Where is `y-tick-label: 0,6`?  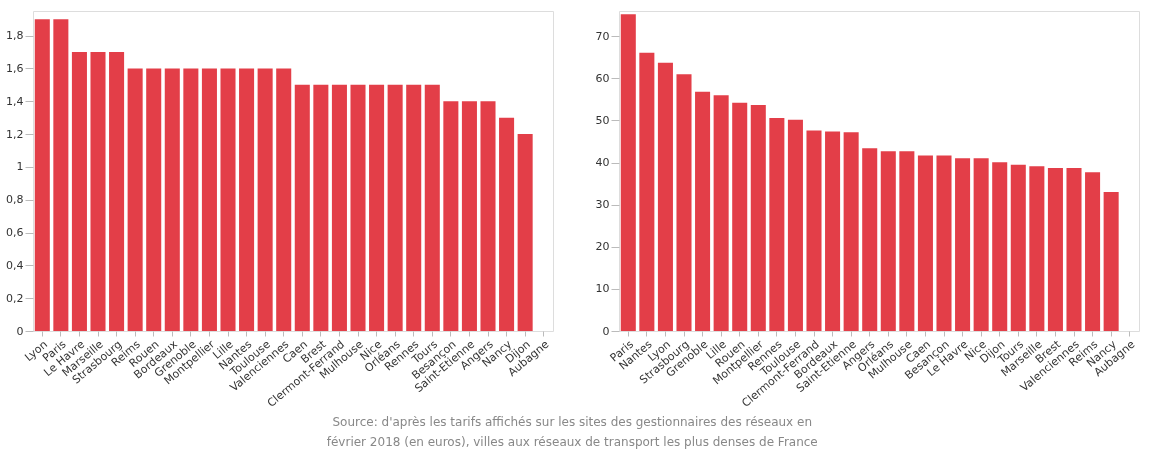 y-tick-label: 0,6 is located at coordinates (15, 233).